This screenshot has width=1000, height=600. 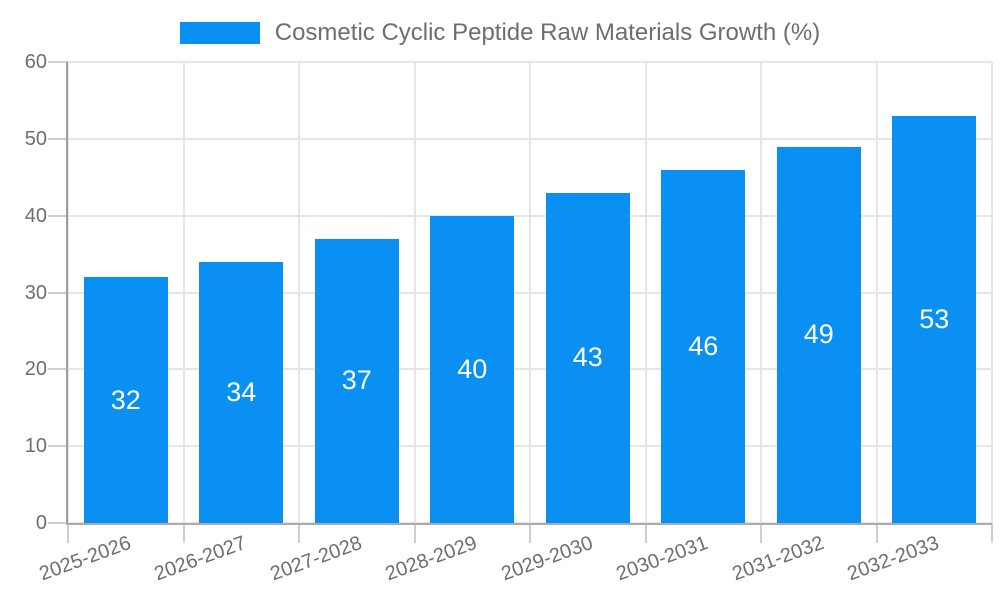 I want to click on bar: 40, so click(x=472, y=369).